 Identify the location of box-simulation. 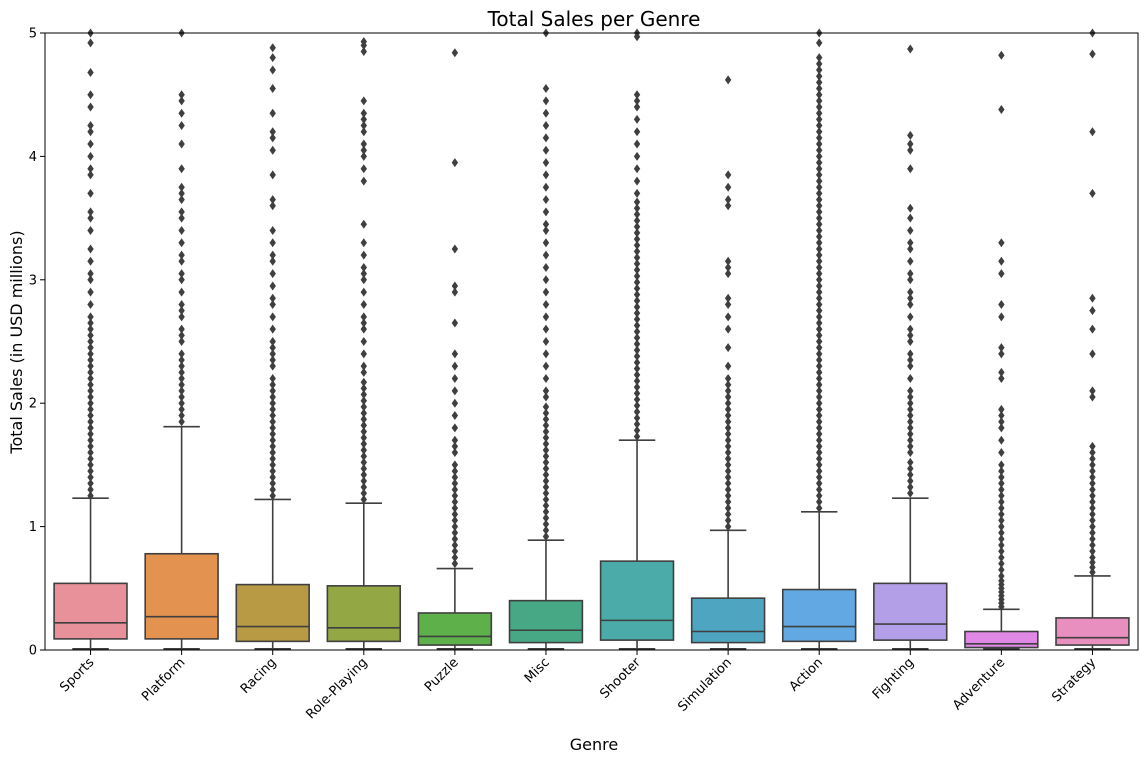
(728, 362).